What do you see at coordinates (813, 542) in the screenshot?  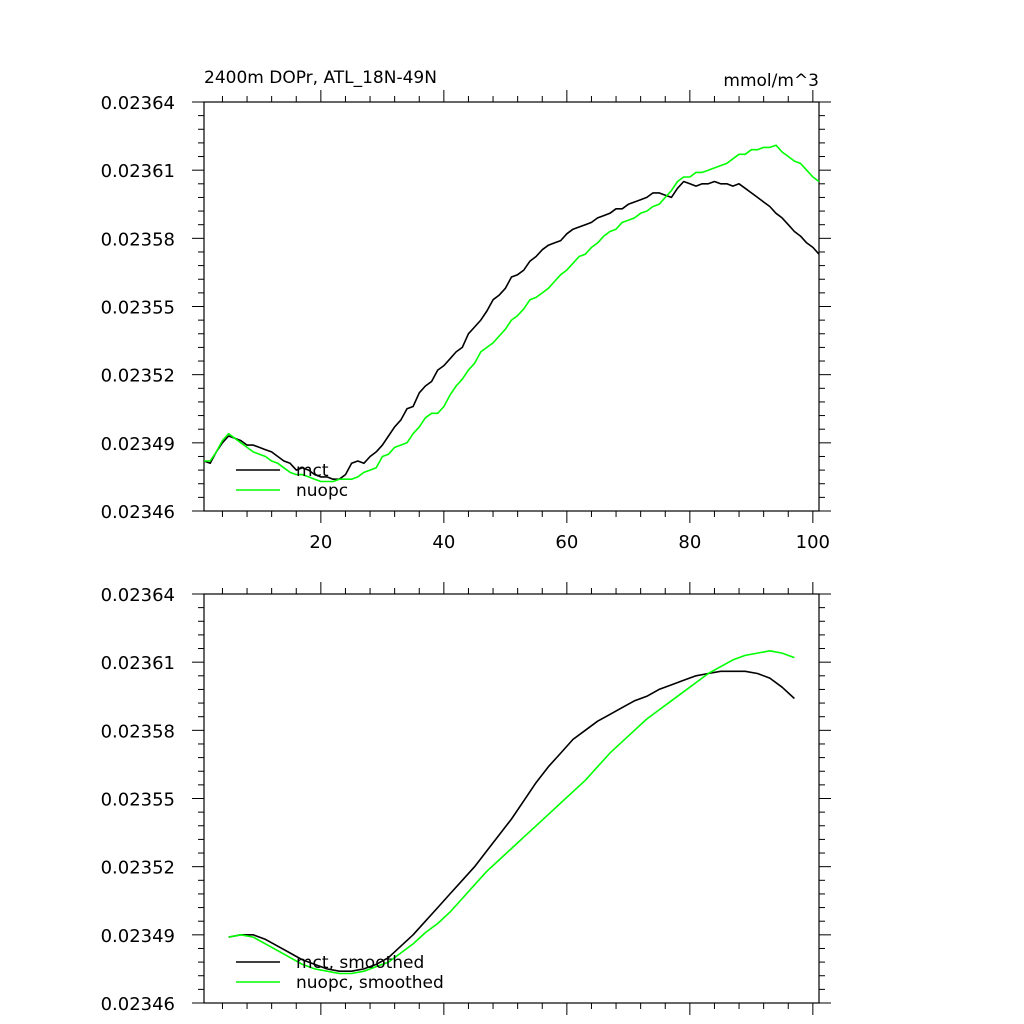 I see `x-tick-label: 100` at bounding box center [813, 542].